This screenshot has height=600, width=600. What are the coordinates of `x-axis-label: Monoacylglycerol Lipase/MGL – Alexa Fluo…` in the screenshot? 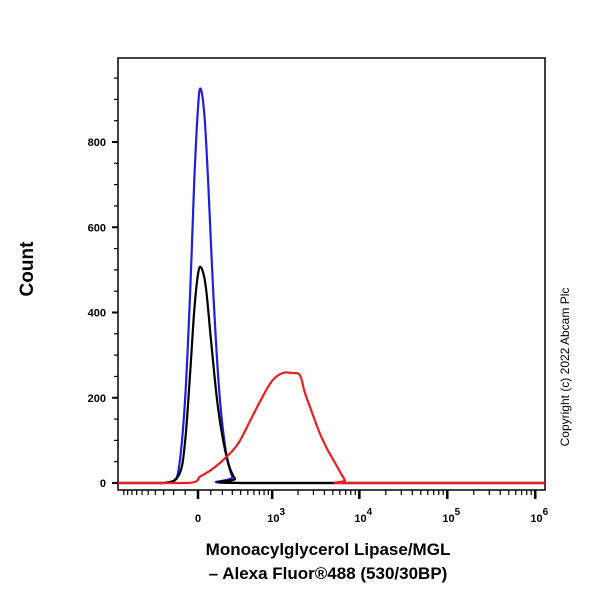 It's located at (328, 562).